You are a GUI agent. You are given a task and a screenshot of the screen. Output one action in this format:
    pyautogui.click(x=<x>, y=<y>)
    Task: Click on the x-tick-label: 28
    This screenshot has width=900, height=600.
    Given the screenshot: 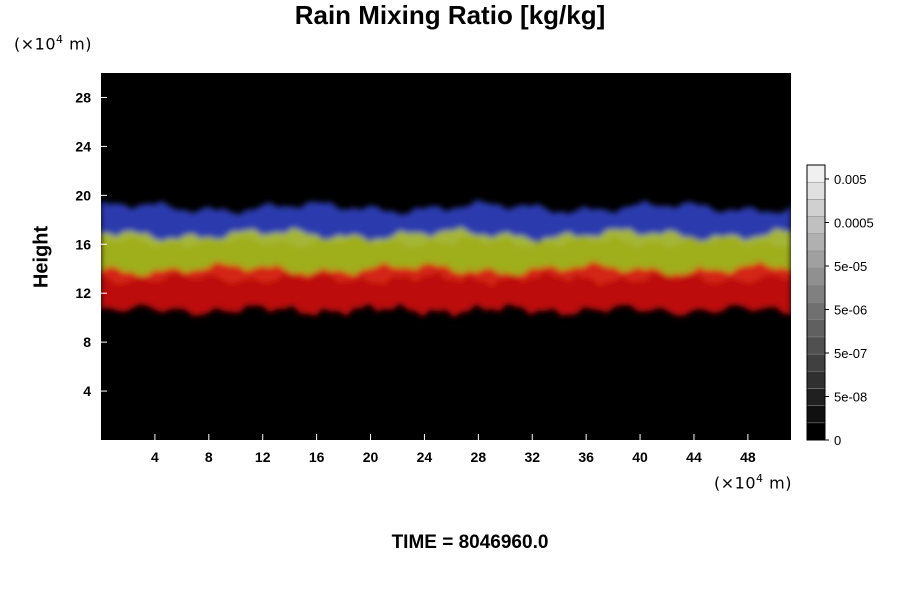 What is the action you would take?
    pyautogui.click(x=479, y=457)
    